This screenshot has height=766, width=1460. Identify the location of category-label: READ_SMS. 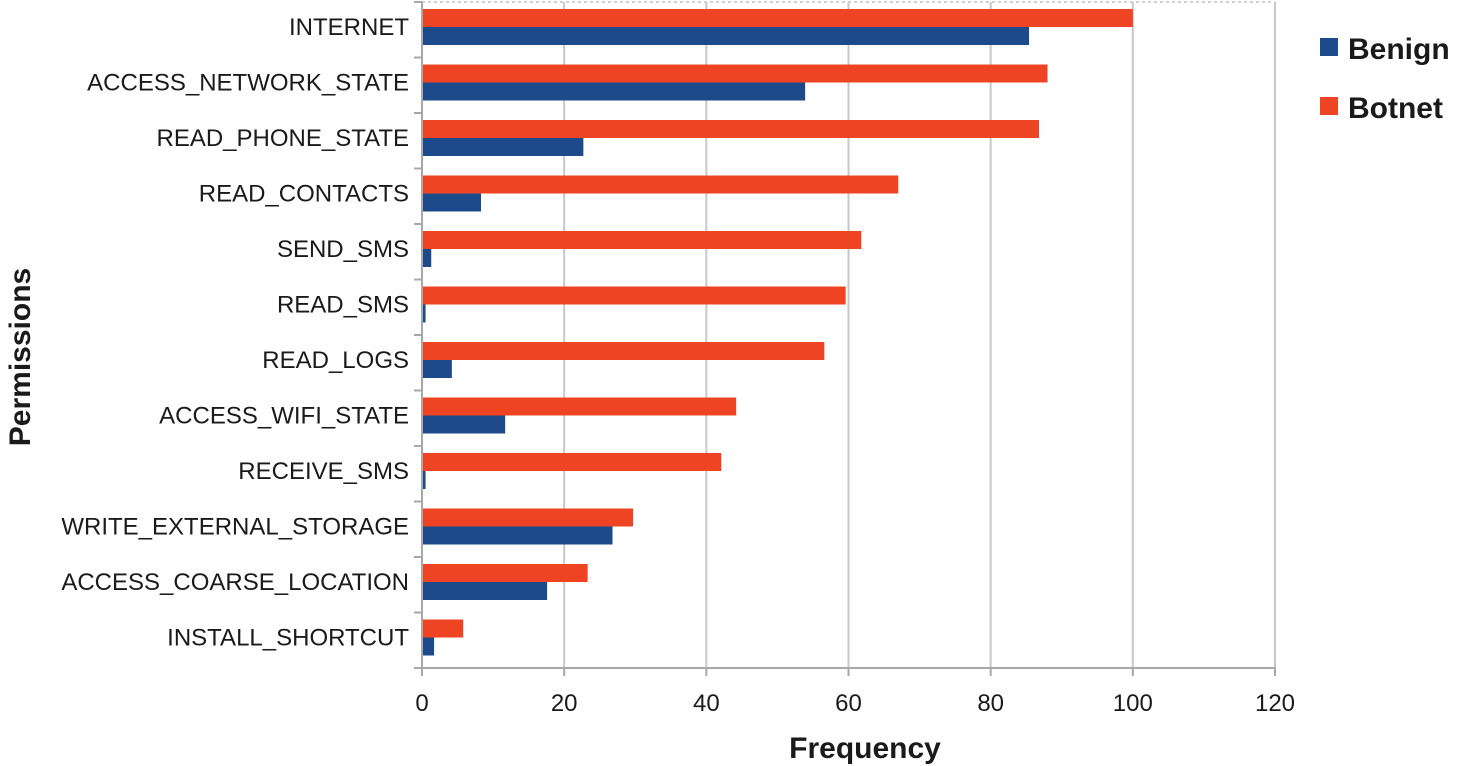
(343, 305).